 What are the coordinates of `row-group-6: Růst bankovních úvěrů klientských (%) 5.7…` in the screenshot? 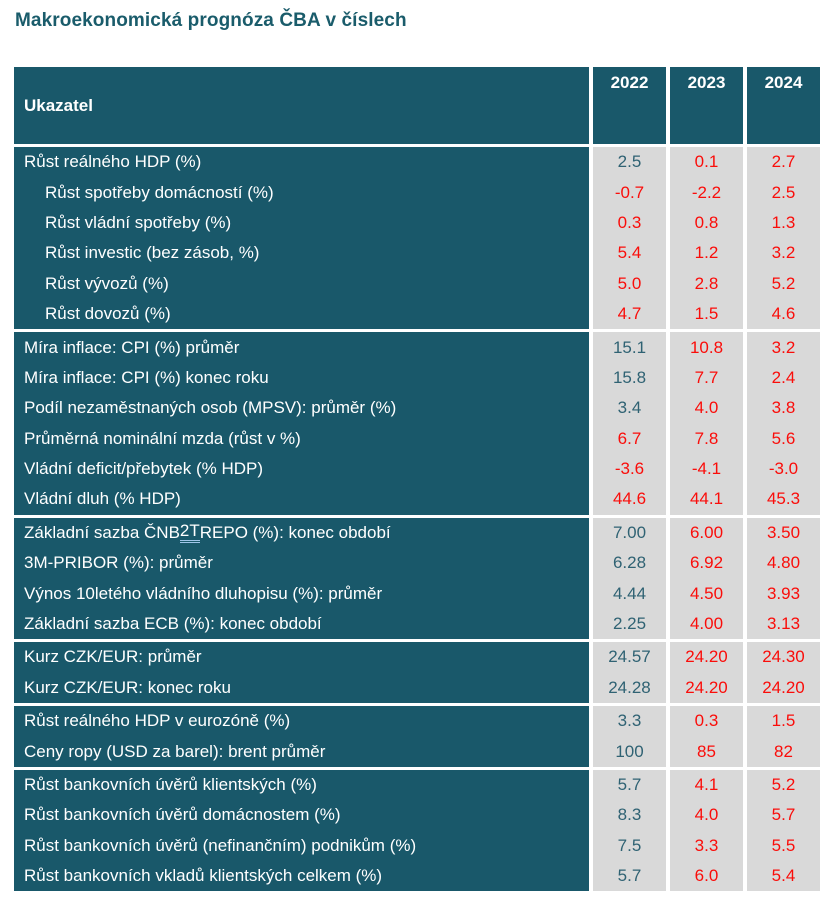 It's located at (417, 830).